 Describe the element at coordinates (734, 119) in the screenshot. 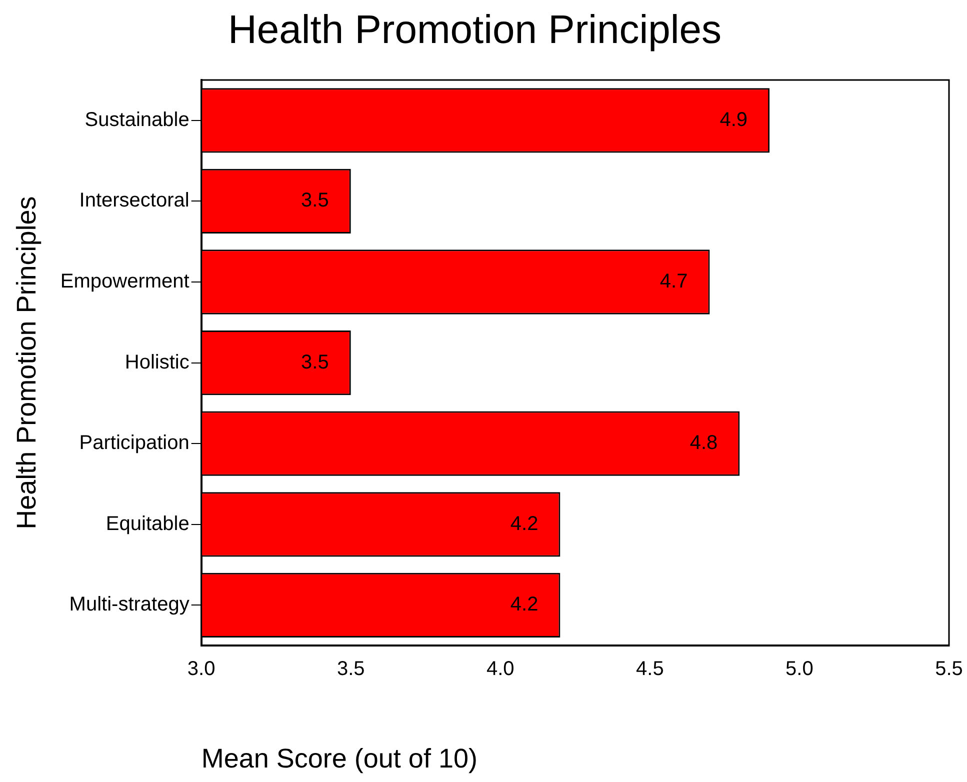

I see `data-label: 4.9` at that location.